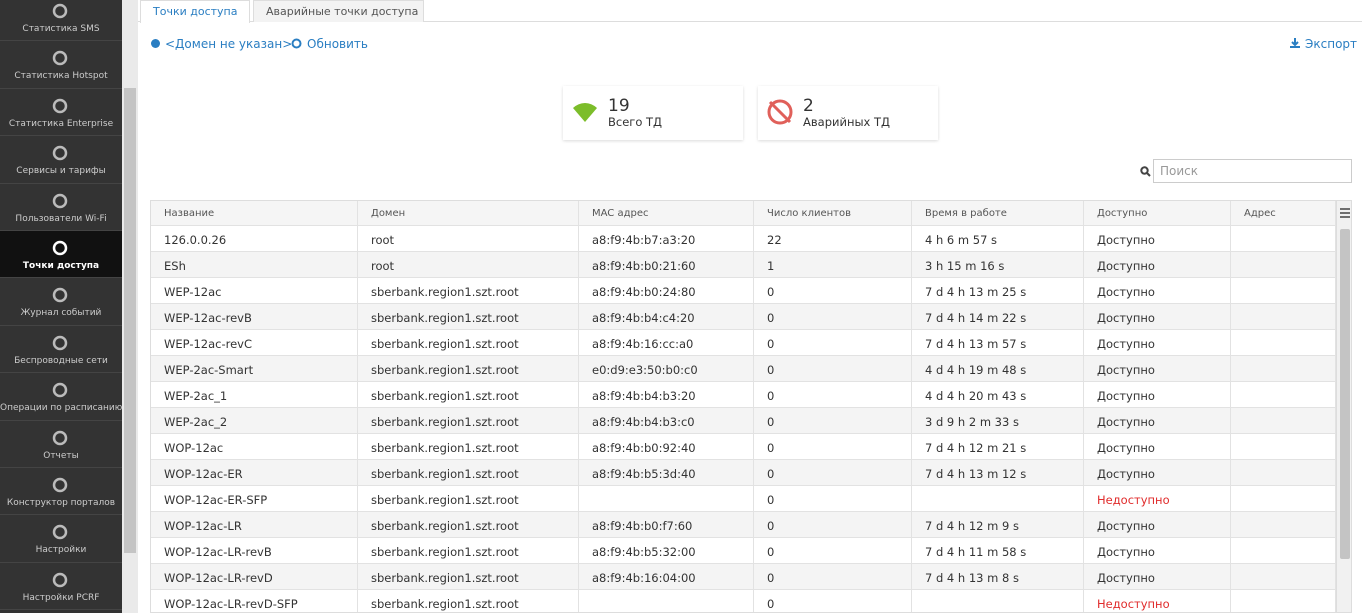  Describe the element at coordinates (254, 316) in the screenshot. I see `table-cell: WEP-12ac-revB` at that location.